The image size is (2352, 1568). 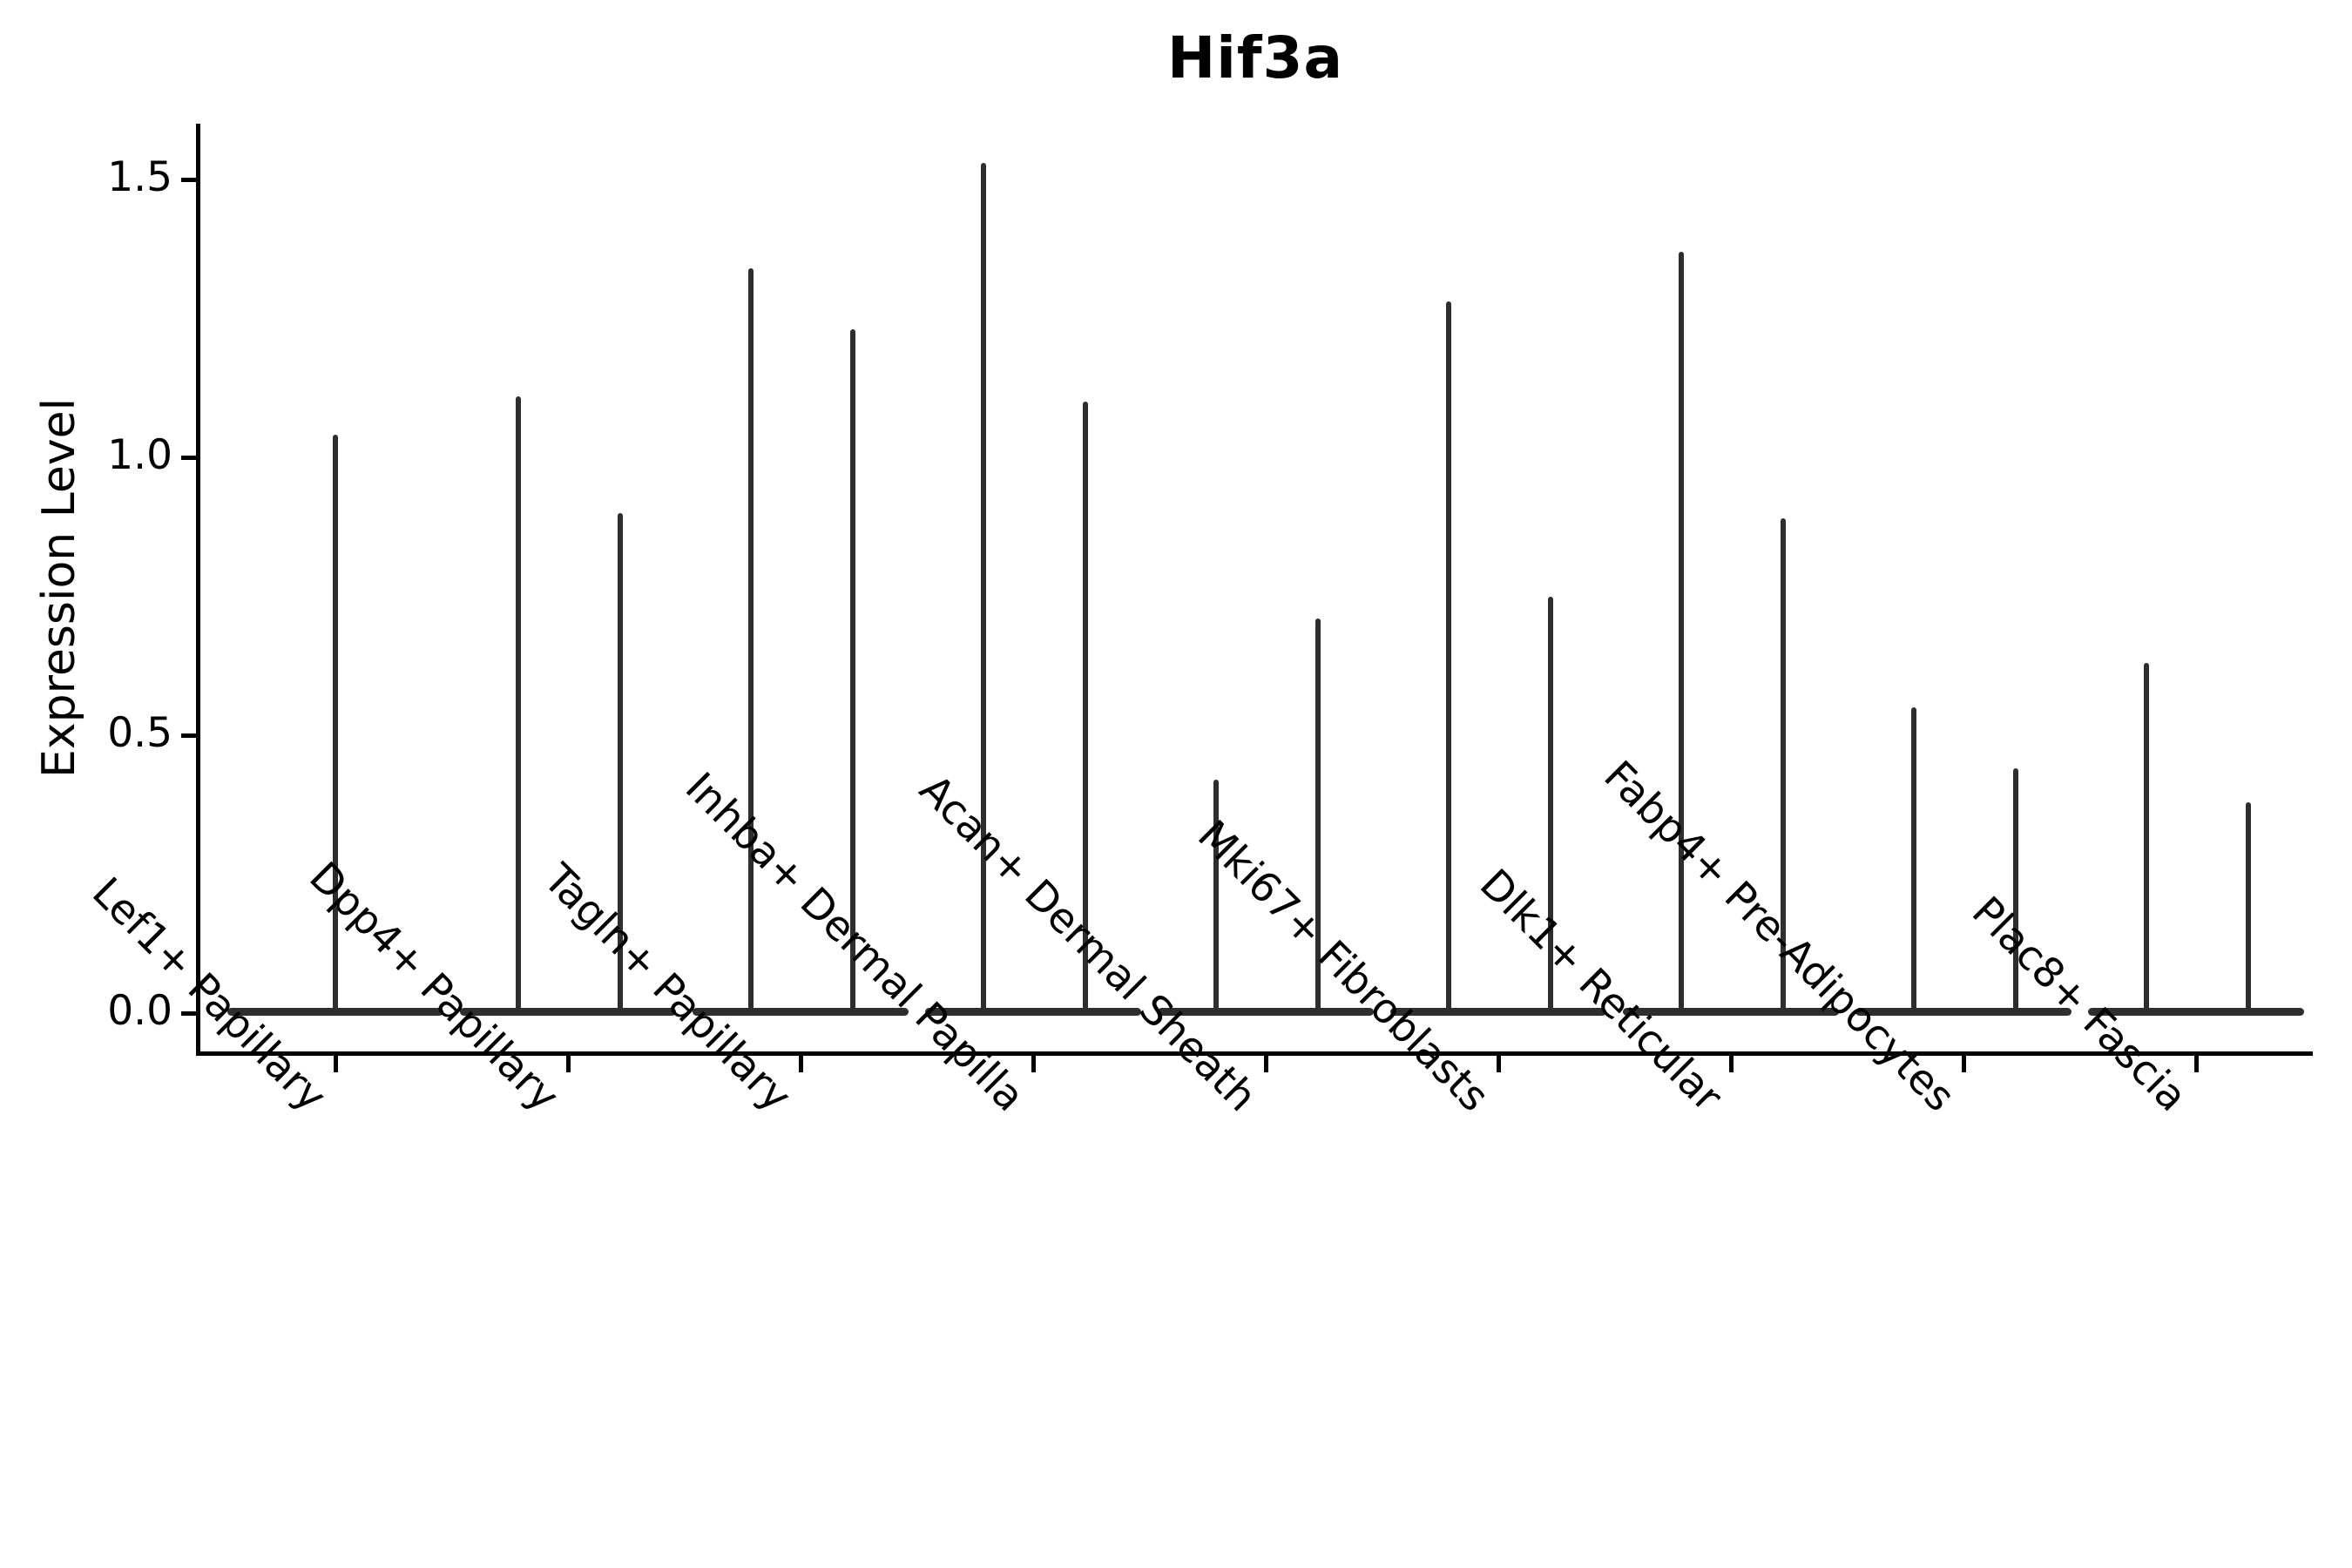 What do you see at coordinates (139, 177) in the screenshot?
I see `y-tick-label: 1.5` at bounding box center [139, 177].